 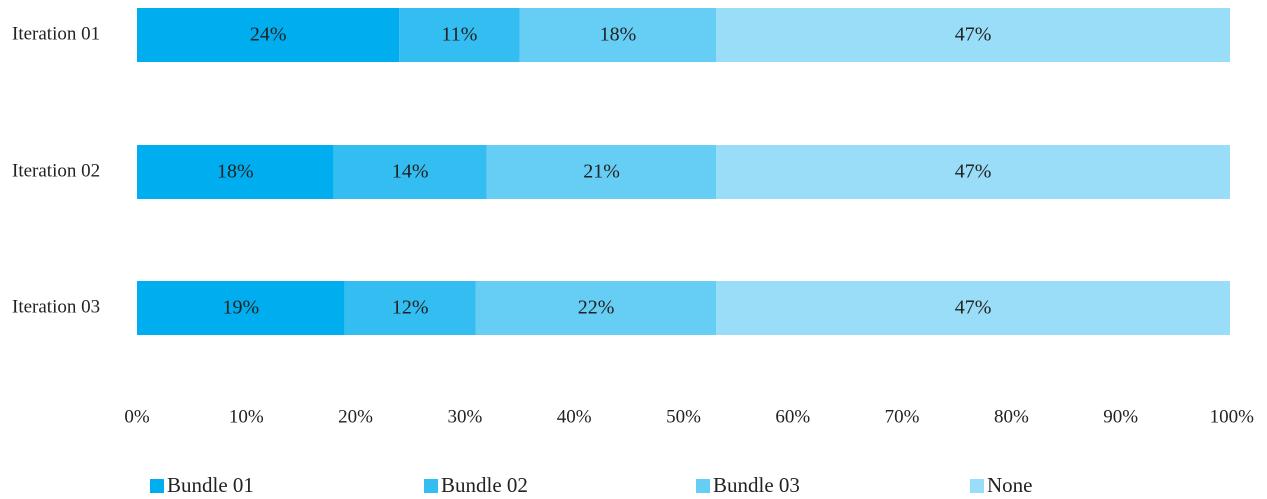 I want to click on x-tick-label: 70%, so click(x=902, y=416).